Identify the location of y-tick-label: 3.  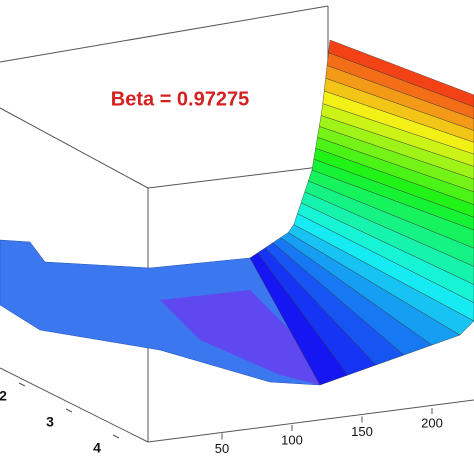
(50, 422).